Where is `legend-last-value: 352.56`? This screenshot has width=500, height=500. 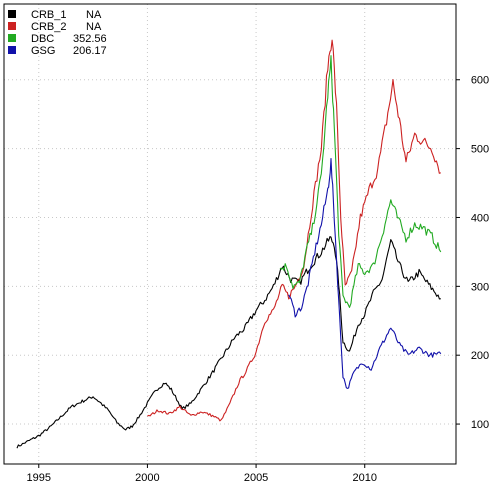
legend-last-value: 352.56 is located at coordinates (90, 39).